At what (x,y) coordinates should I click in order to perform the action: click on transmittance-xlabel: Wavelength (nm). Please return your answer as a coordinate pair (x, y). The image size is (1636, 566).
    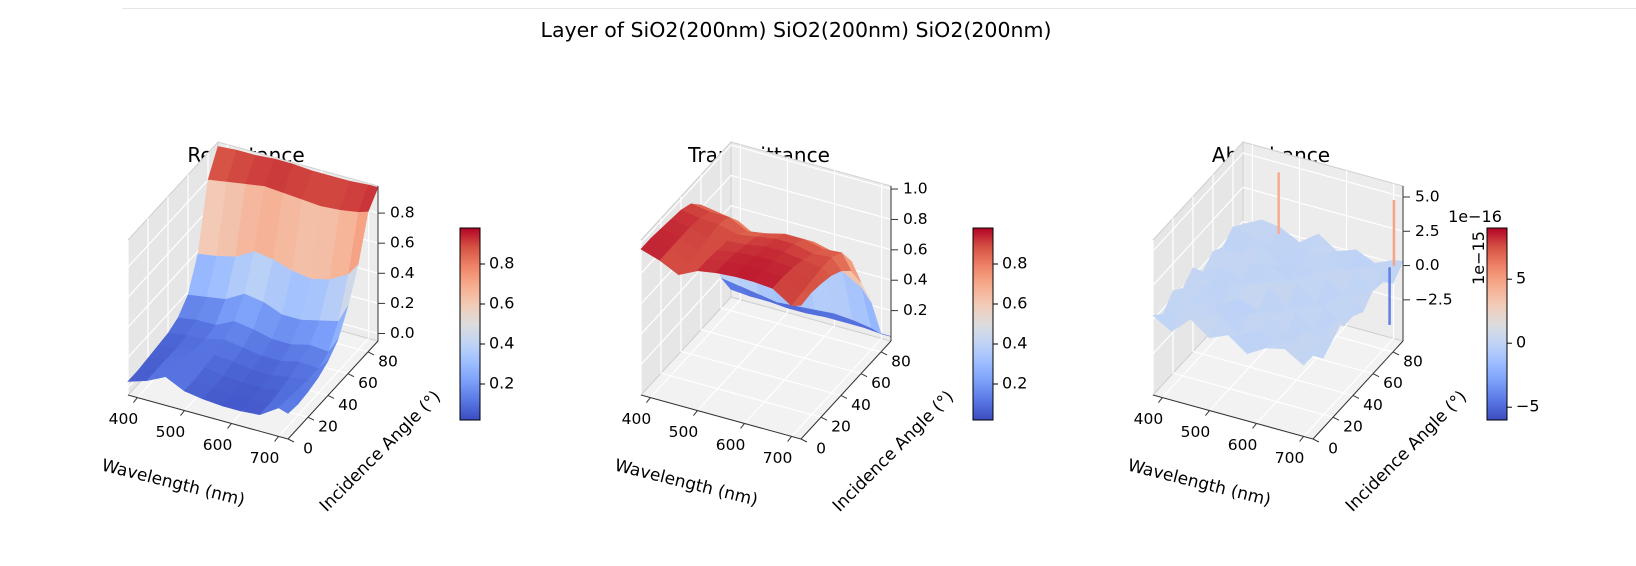
    Looking at the image, I should click on (686, 483).